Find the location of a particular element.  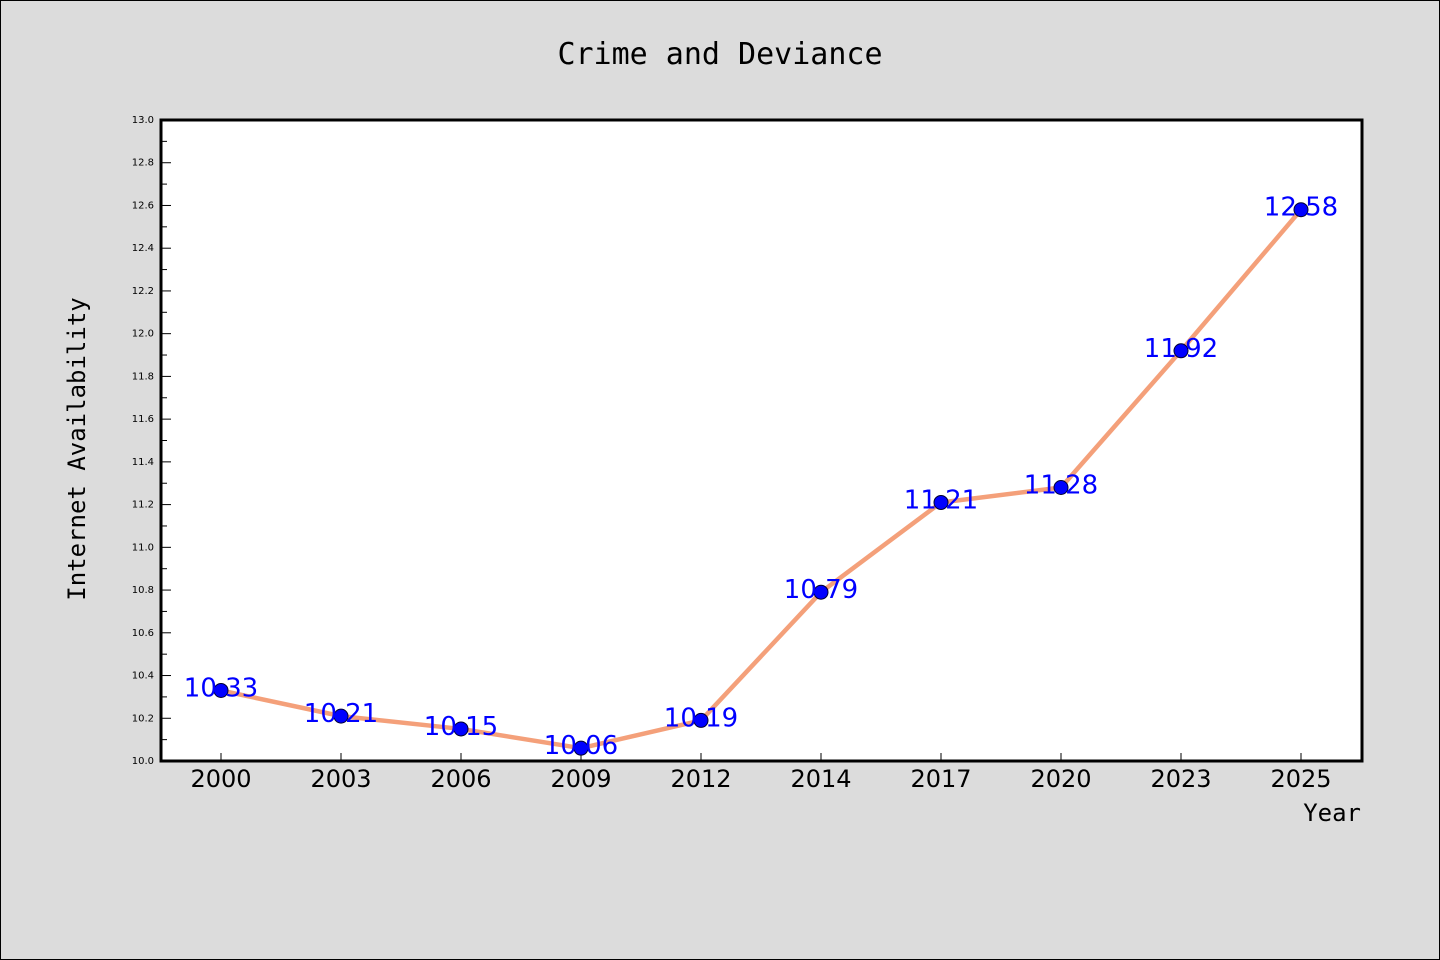

y-tick-label: 12.6 is located at coordinates (143, 205).